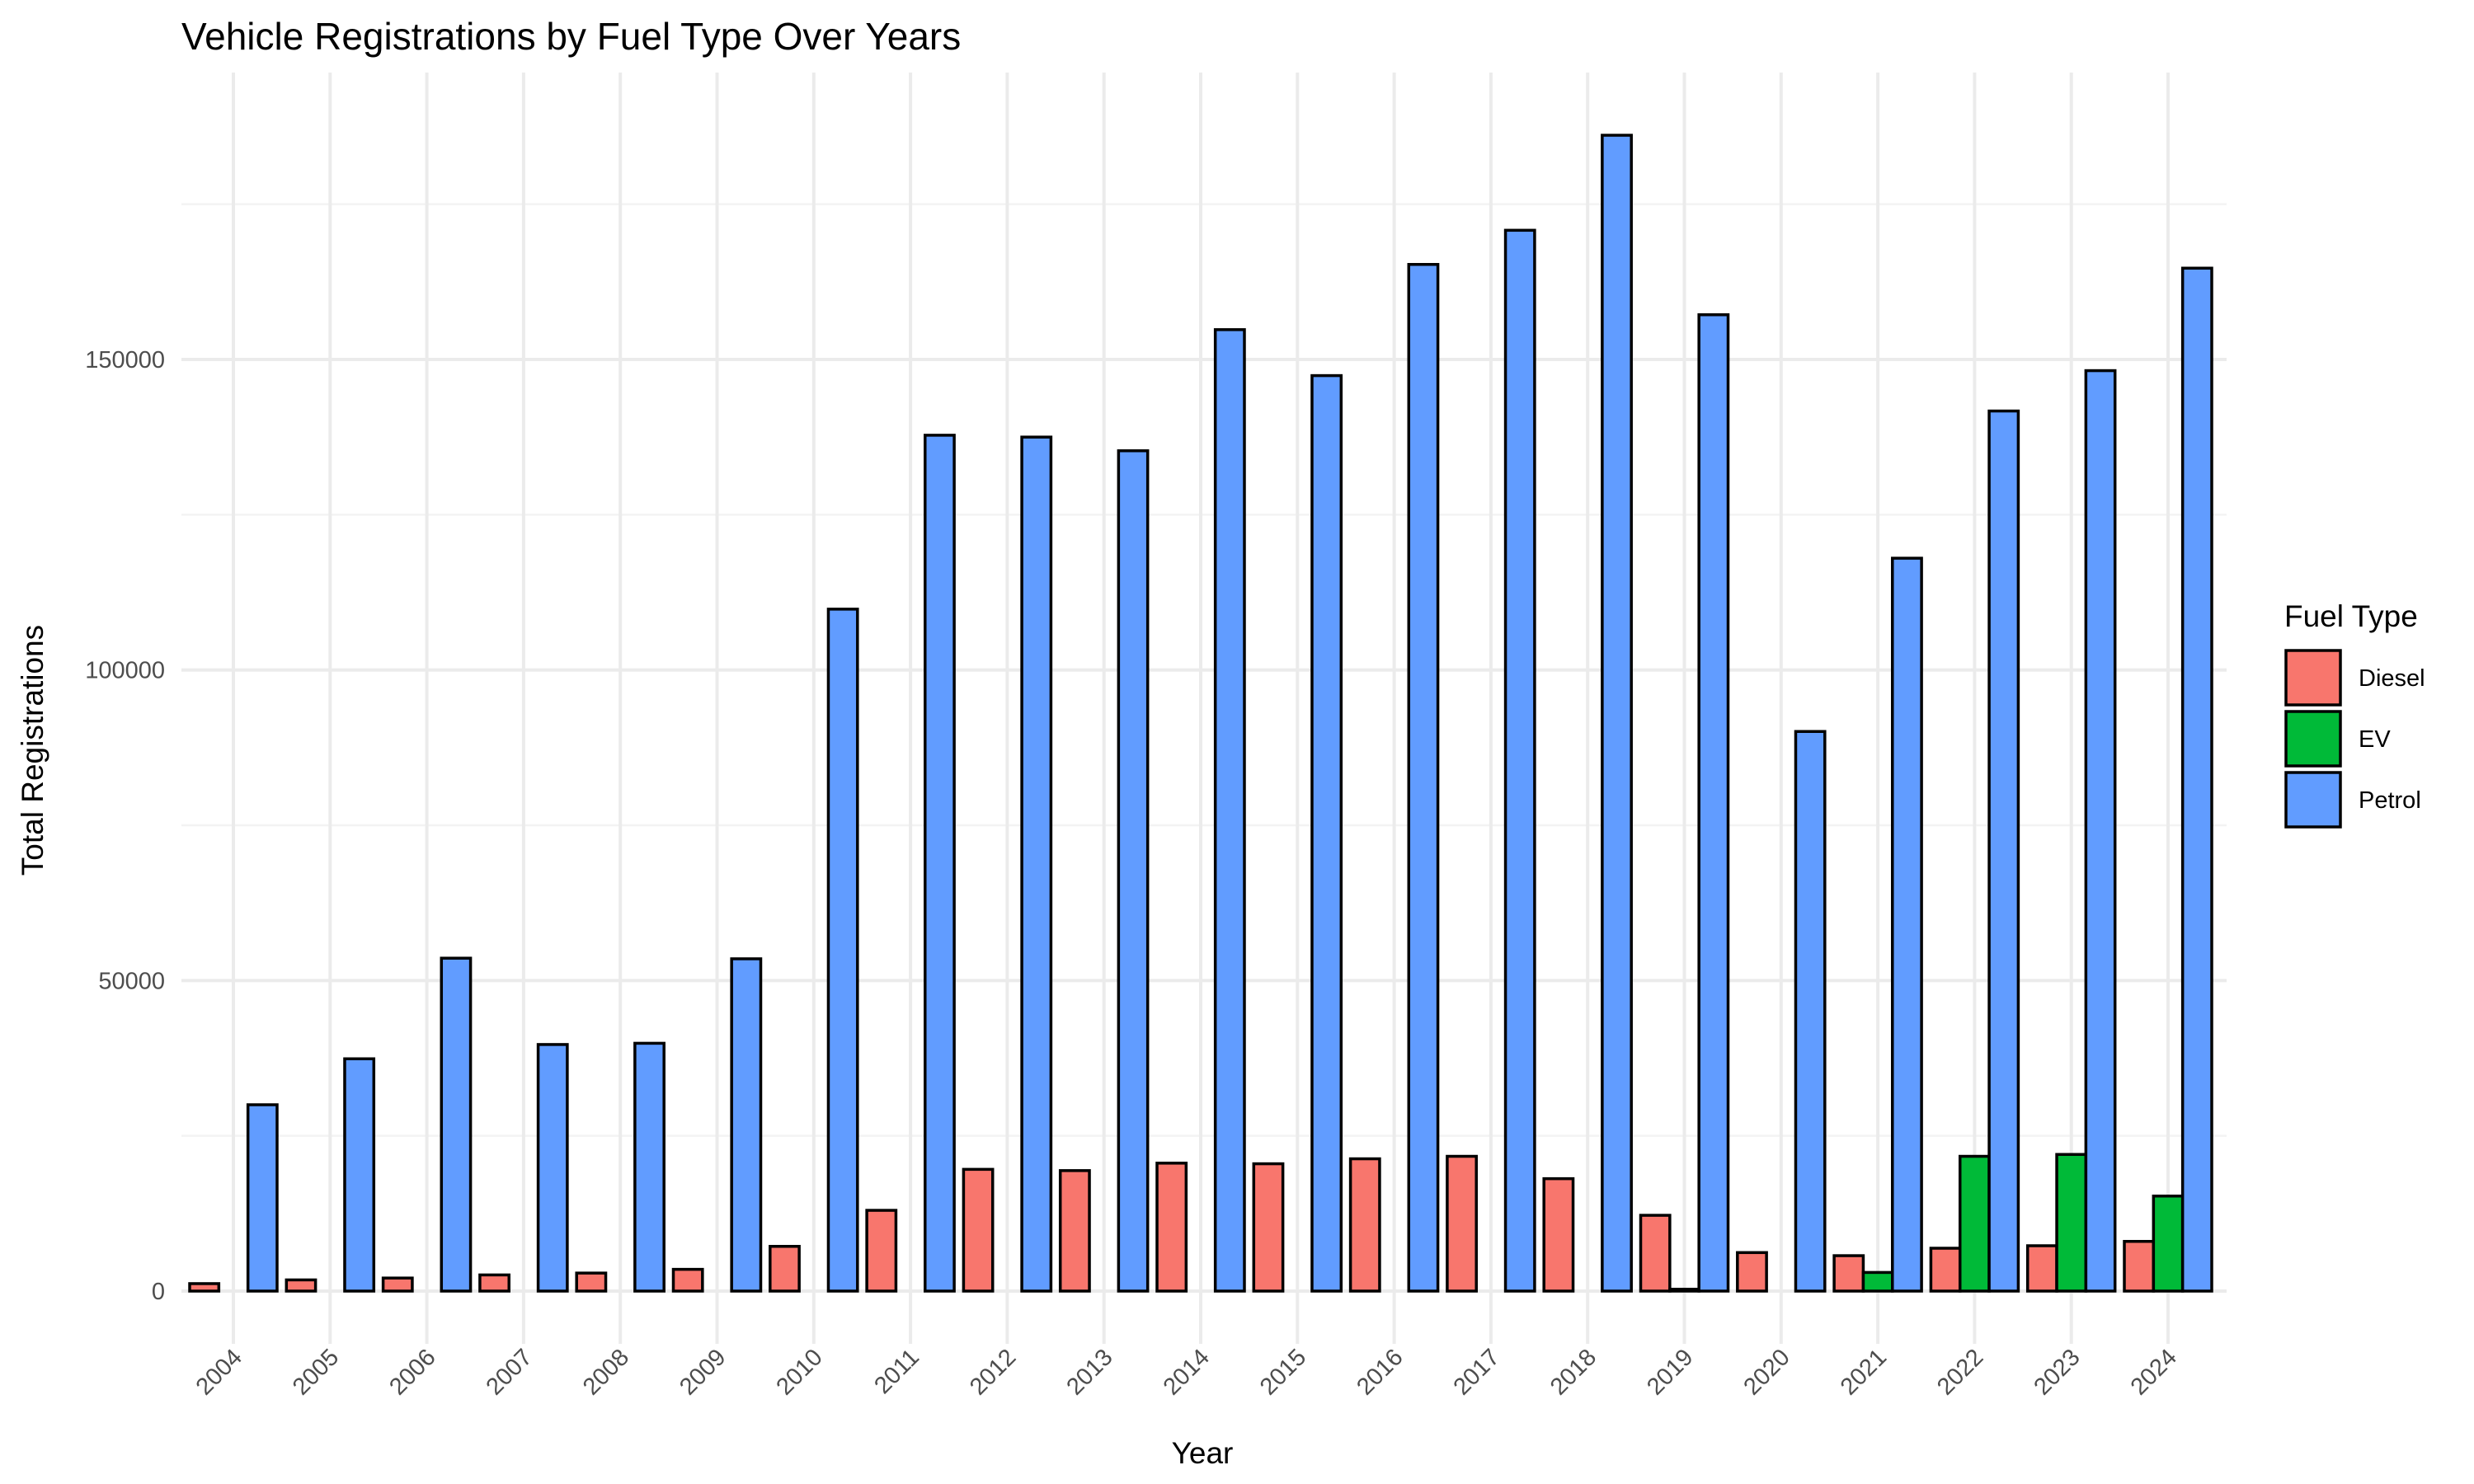 This screenshot has height=1484, width=2474. Describe the element at coordinates (1380, 1372) in the screenshot. I see `x-tick-label: 2016` at that location.